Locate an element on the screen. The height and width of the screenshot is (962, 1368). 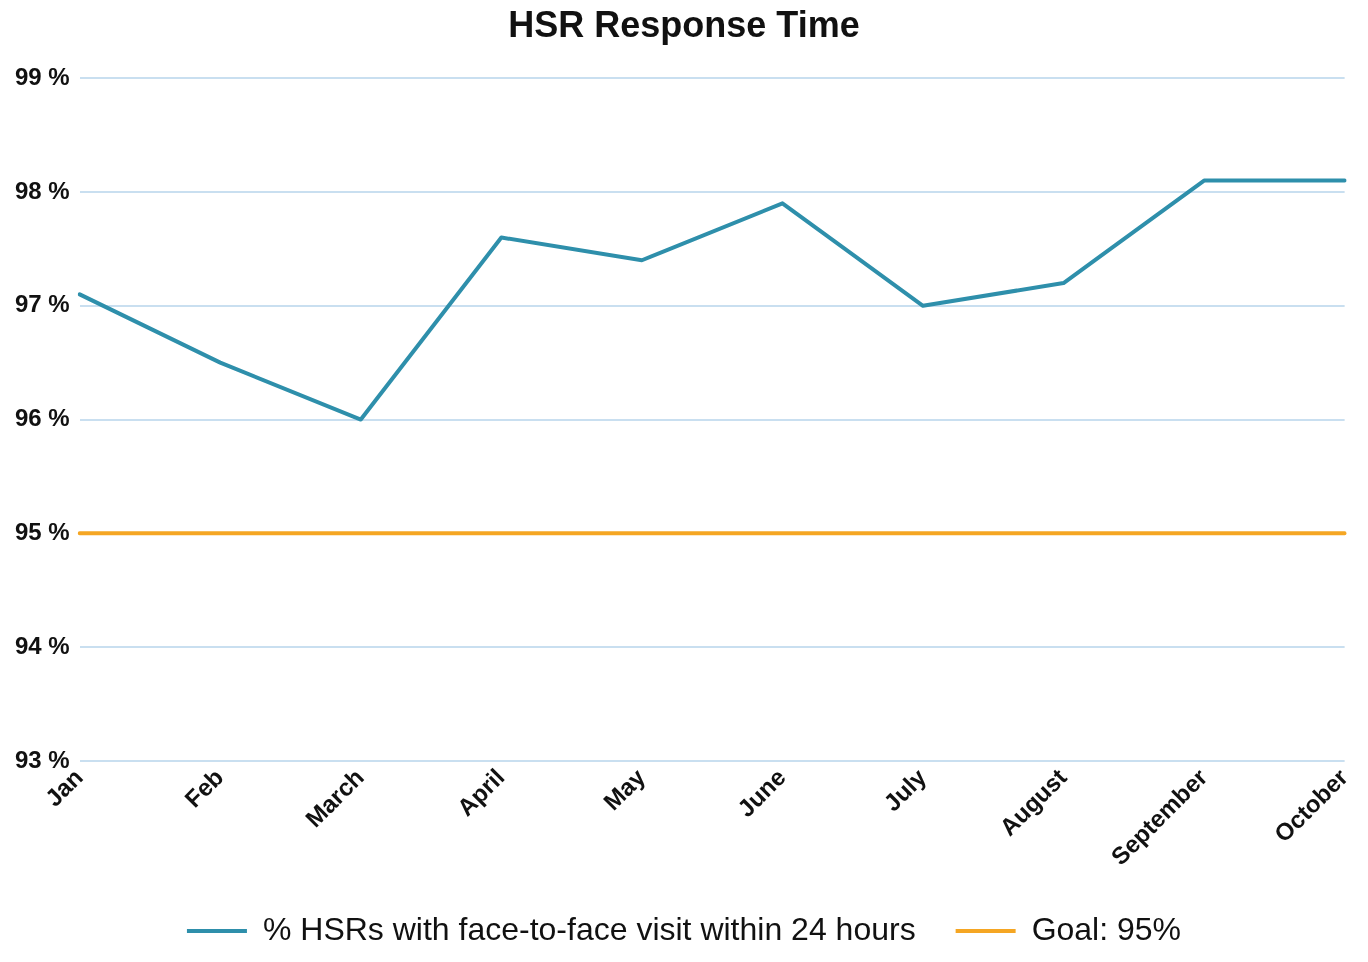
y-tick-label: 98 % is located at coordinates (42, 190).